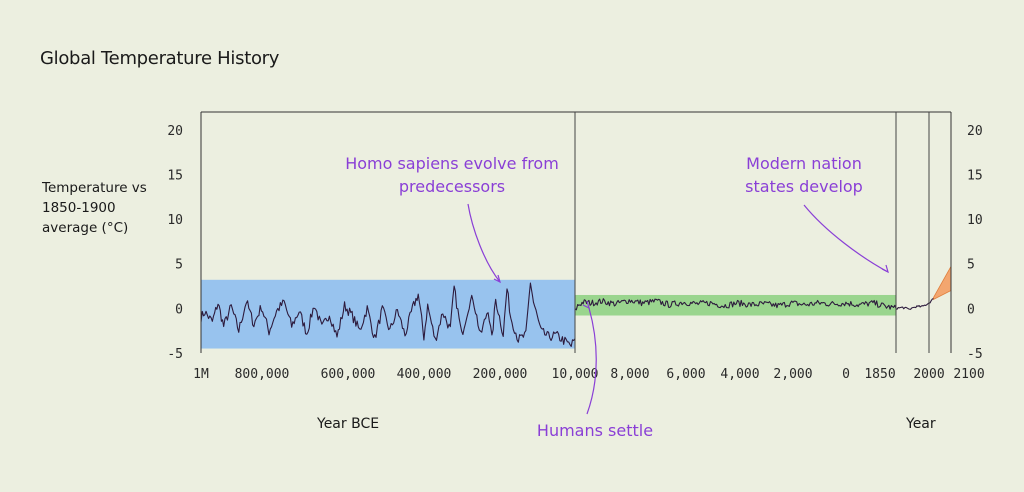  Describe the element at coordinates (452, 186) in the screenshot. I see `annotation-text: predecessors` at that location.